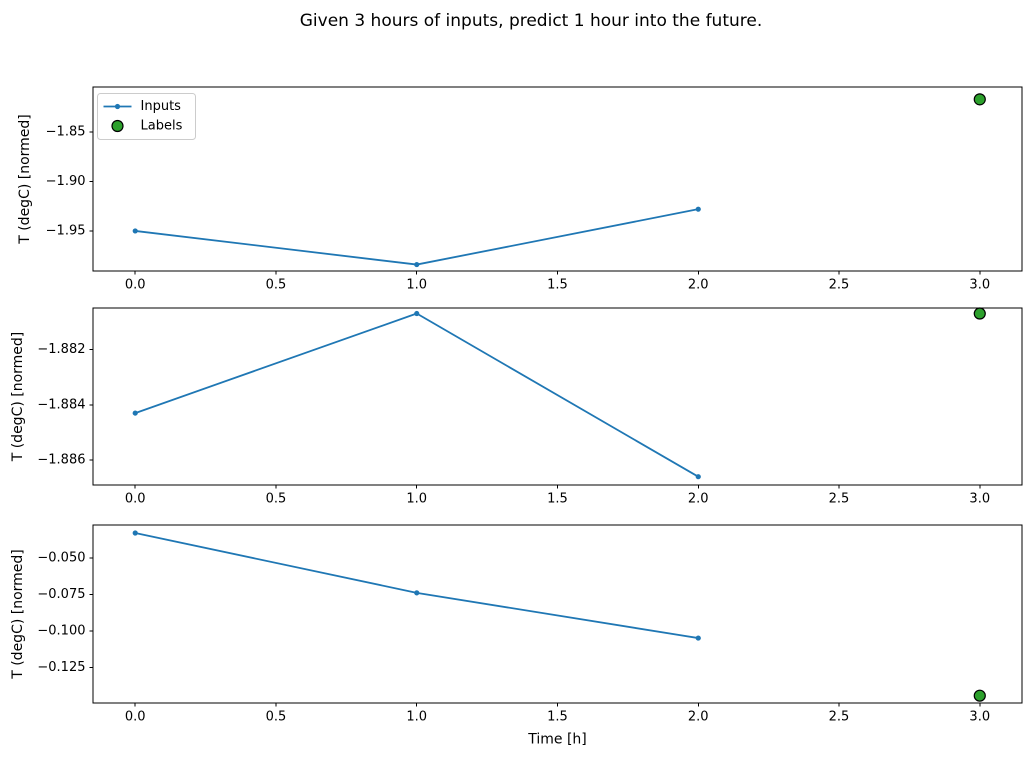 The height and width of the screenshot is (759, 1030). What do you see at coordinates (557, 740) in the screenshot?
I see `subplot-3-x-axis-label: Time [h]` at bounding box center [557, 740].